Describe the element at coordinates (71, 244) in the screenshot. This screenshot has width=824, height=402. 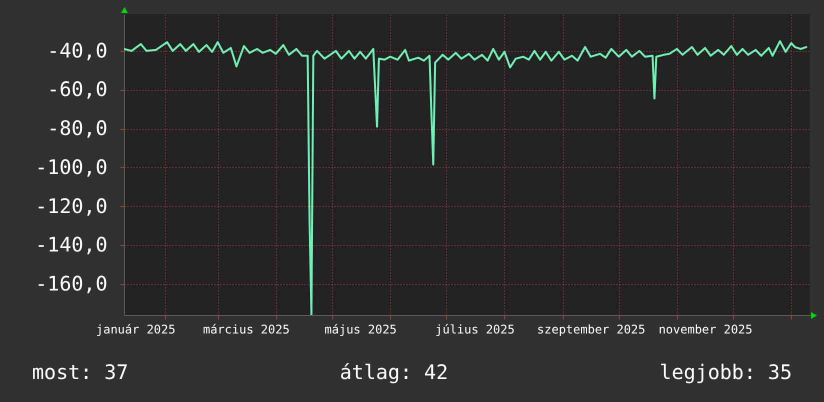
I see `y-tick-label: -140,0` at that location.